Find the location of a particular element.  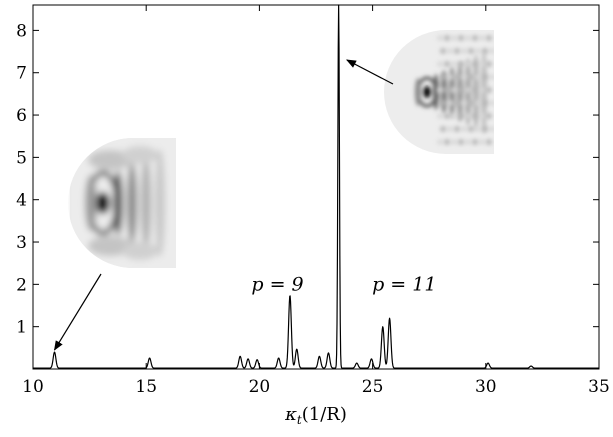

y-tick-label: 7 is located at coordinates (21, 74).